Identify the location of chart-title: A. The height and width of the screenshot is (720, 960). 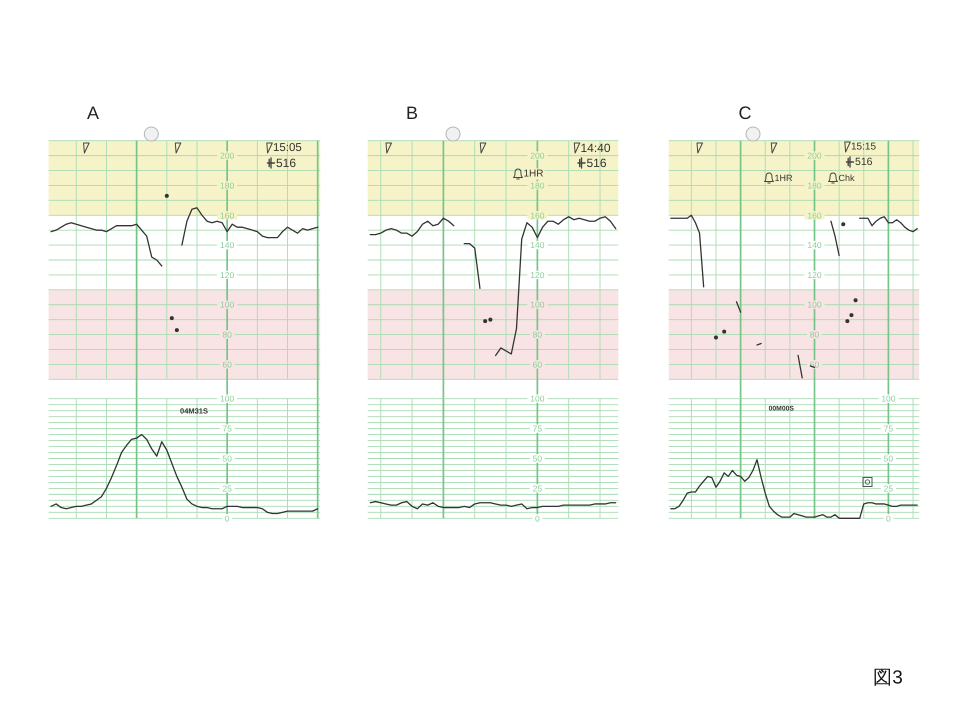
(93, 113).